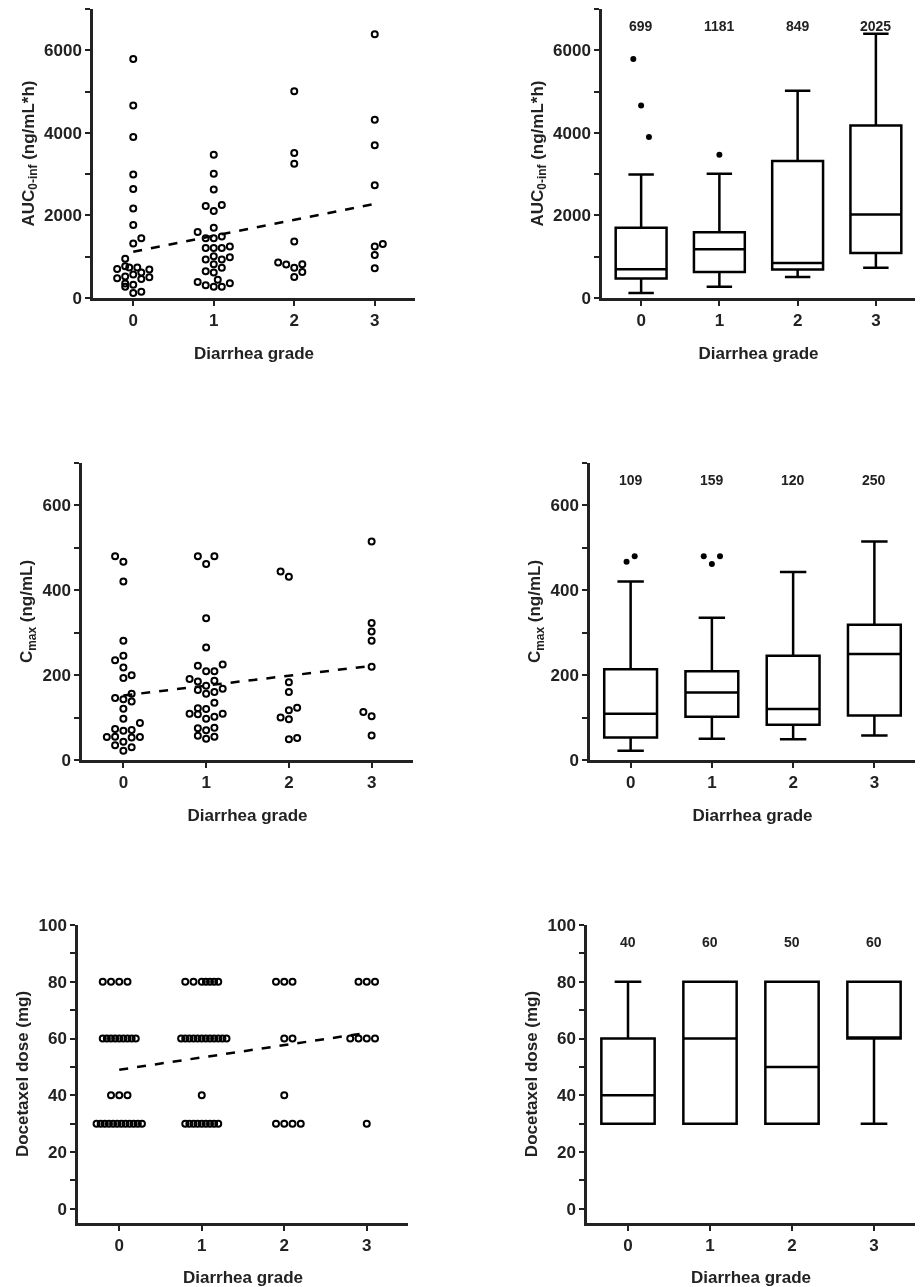 This screenshot has width=920, height=1287. I want to click on annotation: 2025, so click(876, 26).